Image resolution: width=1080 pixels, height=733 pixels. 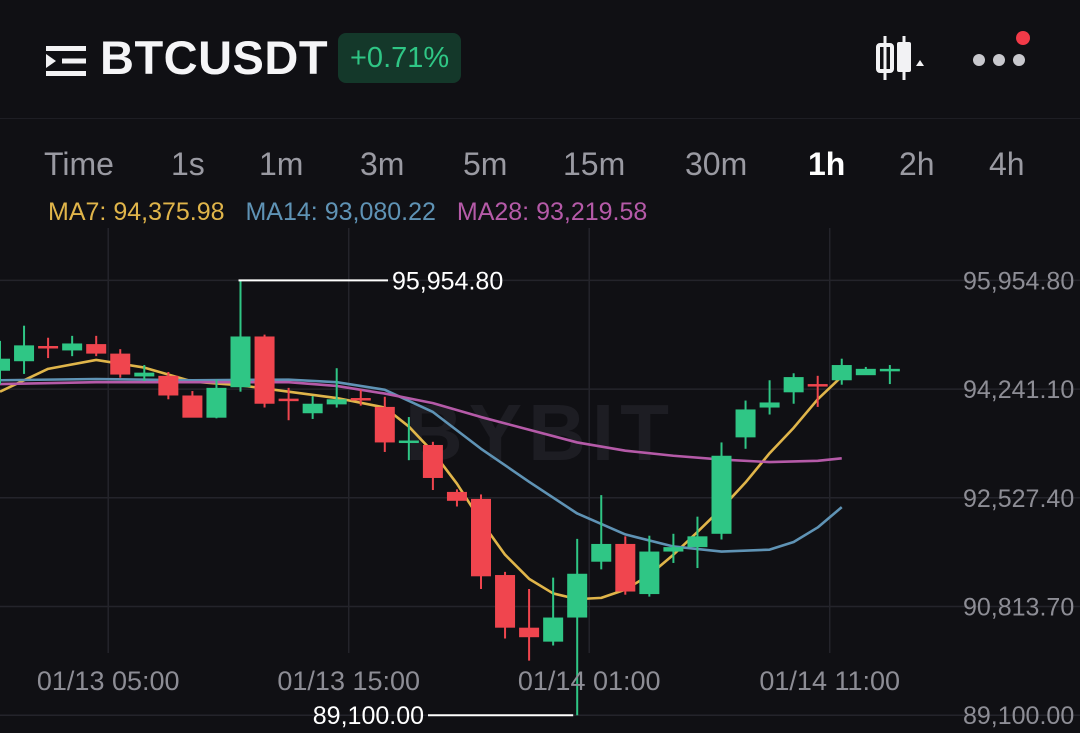 What do you see at coordinates (1007, 164) in the screenshot?
I see `tab-4h: 4h` at bounding box center [1007, 164].